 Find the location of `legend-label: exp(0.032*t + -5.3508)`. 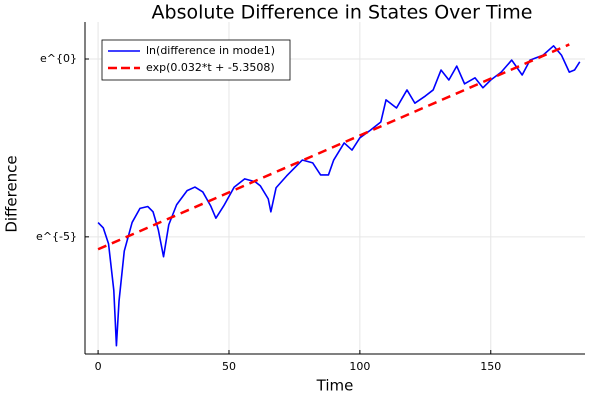

legend-label: exp(0.032*t + -5.3508) is located at coordinates (210, 67).